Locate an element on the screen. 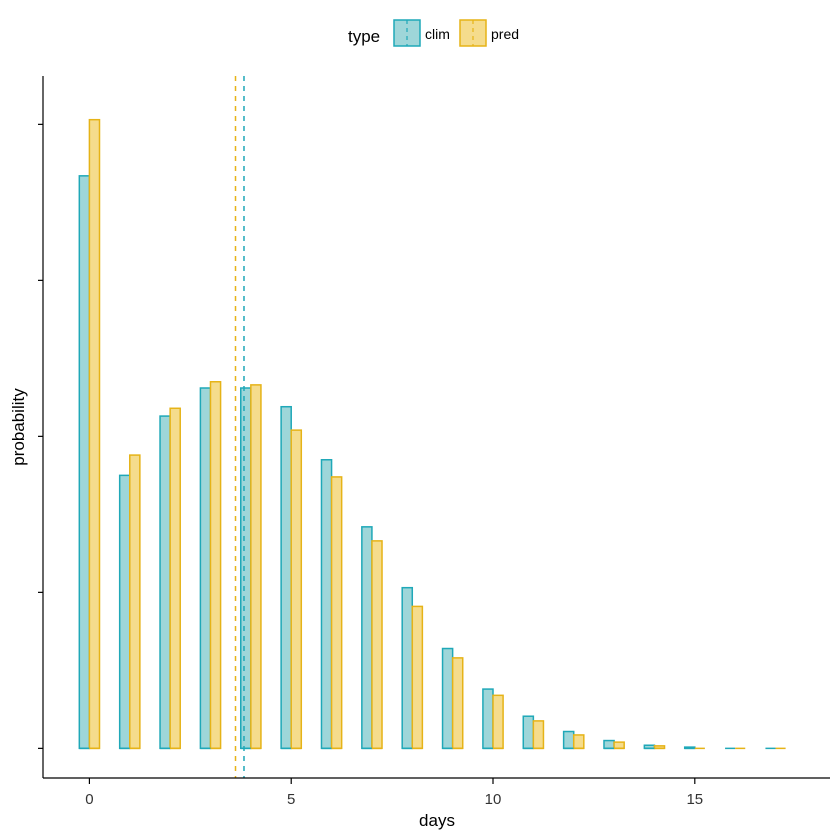 The width and height of the screenshot is (840, 840). x-tick-label-0: 0 is located at coordinates (89, 799).